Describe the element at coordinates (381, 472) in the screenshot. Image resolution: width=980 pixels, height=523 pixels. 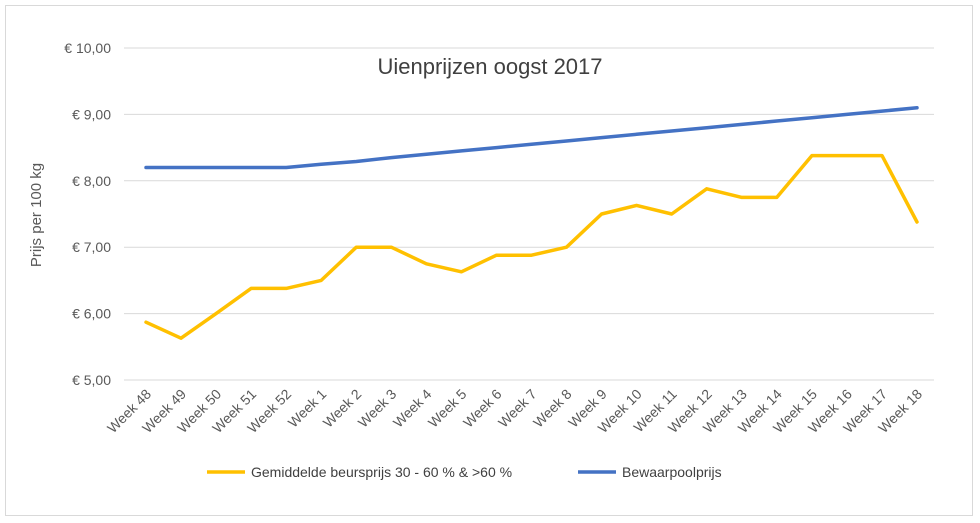
I see `legend-label: Gemiddelde beursprijs 30 - 60 % & >60 %` at that location.